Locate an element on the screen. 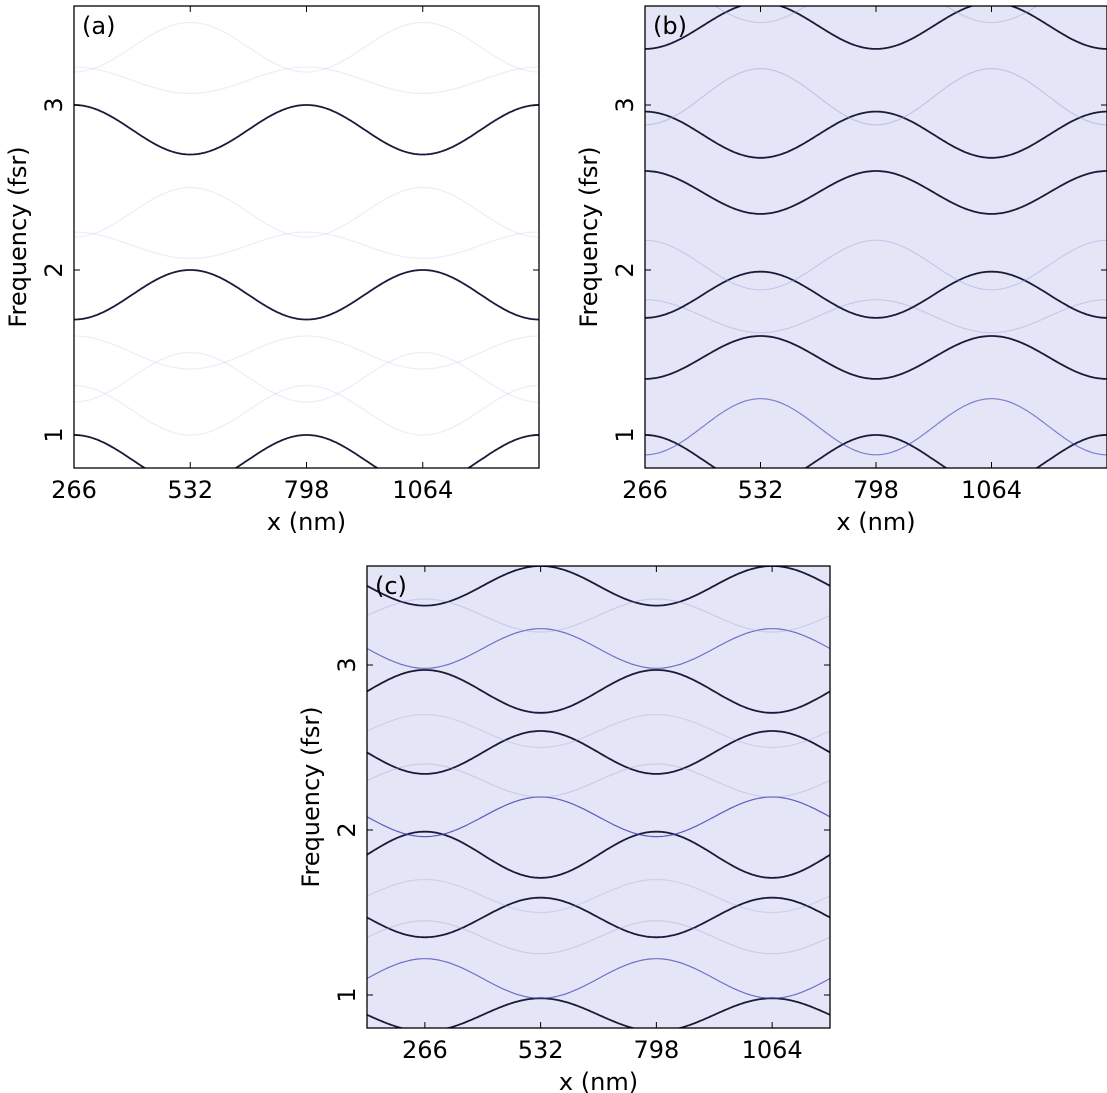 This screenshot has width=1107, height=1093. panel-label: (c) is located at coordinates (391, 586).